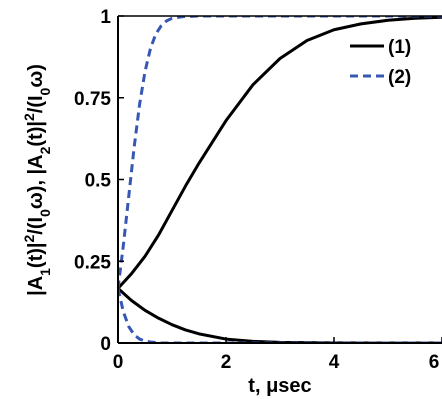 Image resolution: width=442 pixels, height=399 pixels. I want to click on y-tick-label: 0, so click(105, 344).